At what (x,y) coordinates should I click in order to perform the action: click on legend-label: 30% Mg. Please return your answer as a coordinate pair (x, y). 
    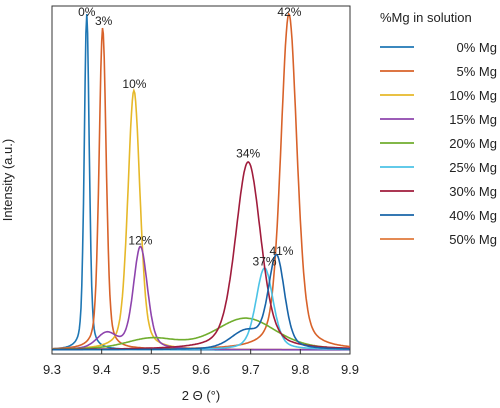
    Looking at the image, I should click on (473, 191).